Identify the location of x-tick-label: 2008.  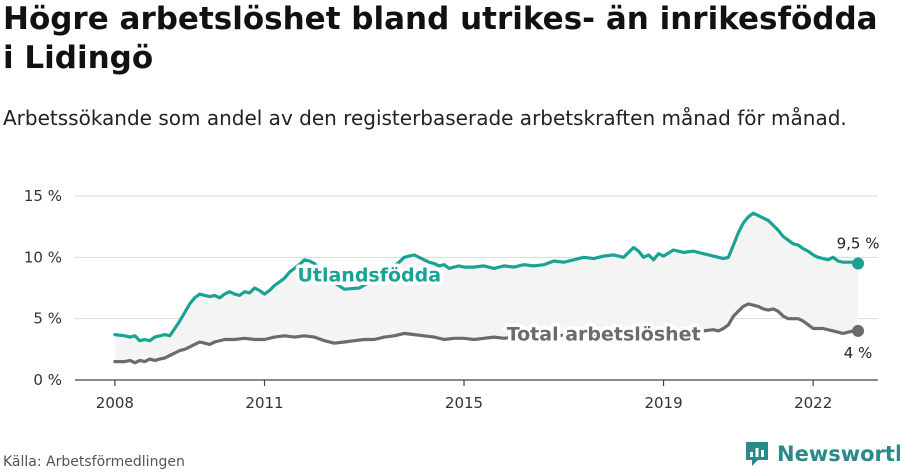
(115, 403).